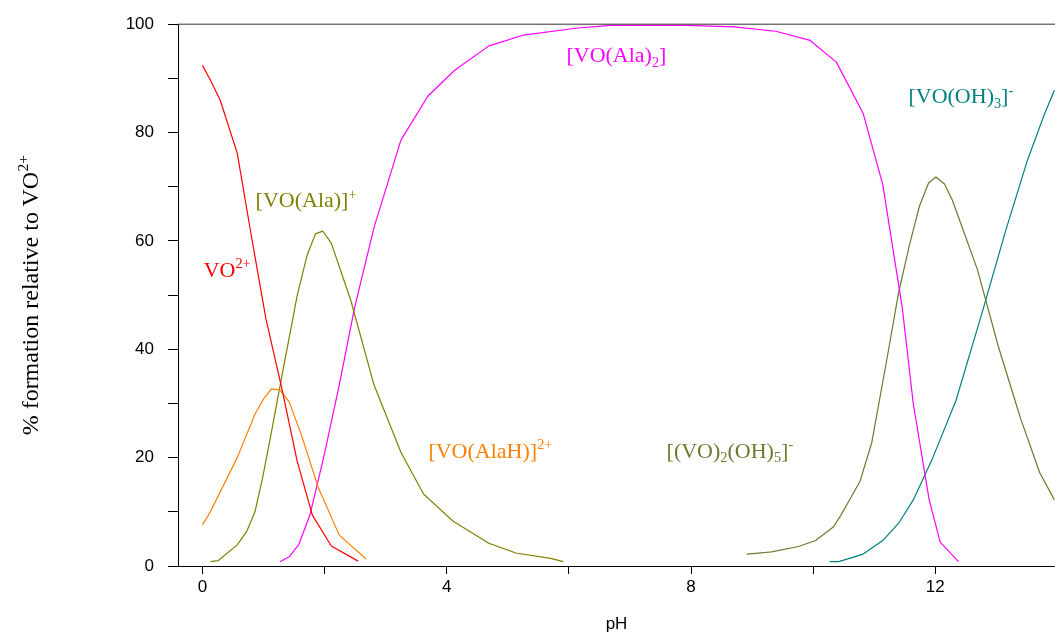 The width and height of the screenshot is (1055, 635). Describe the element at coordinates (202, 586) in the screenshot. I see `x-tick-label: 0` at that location.